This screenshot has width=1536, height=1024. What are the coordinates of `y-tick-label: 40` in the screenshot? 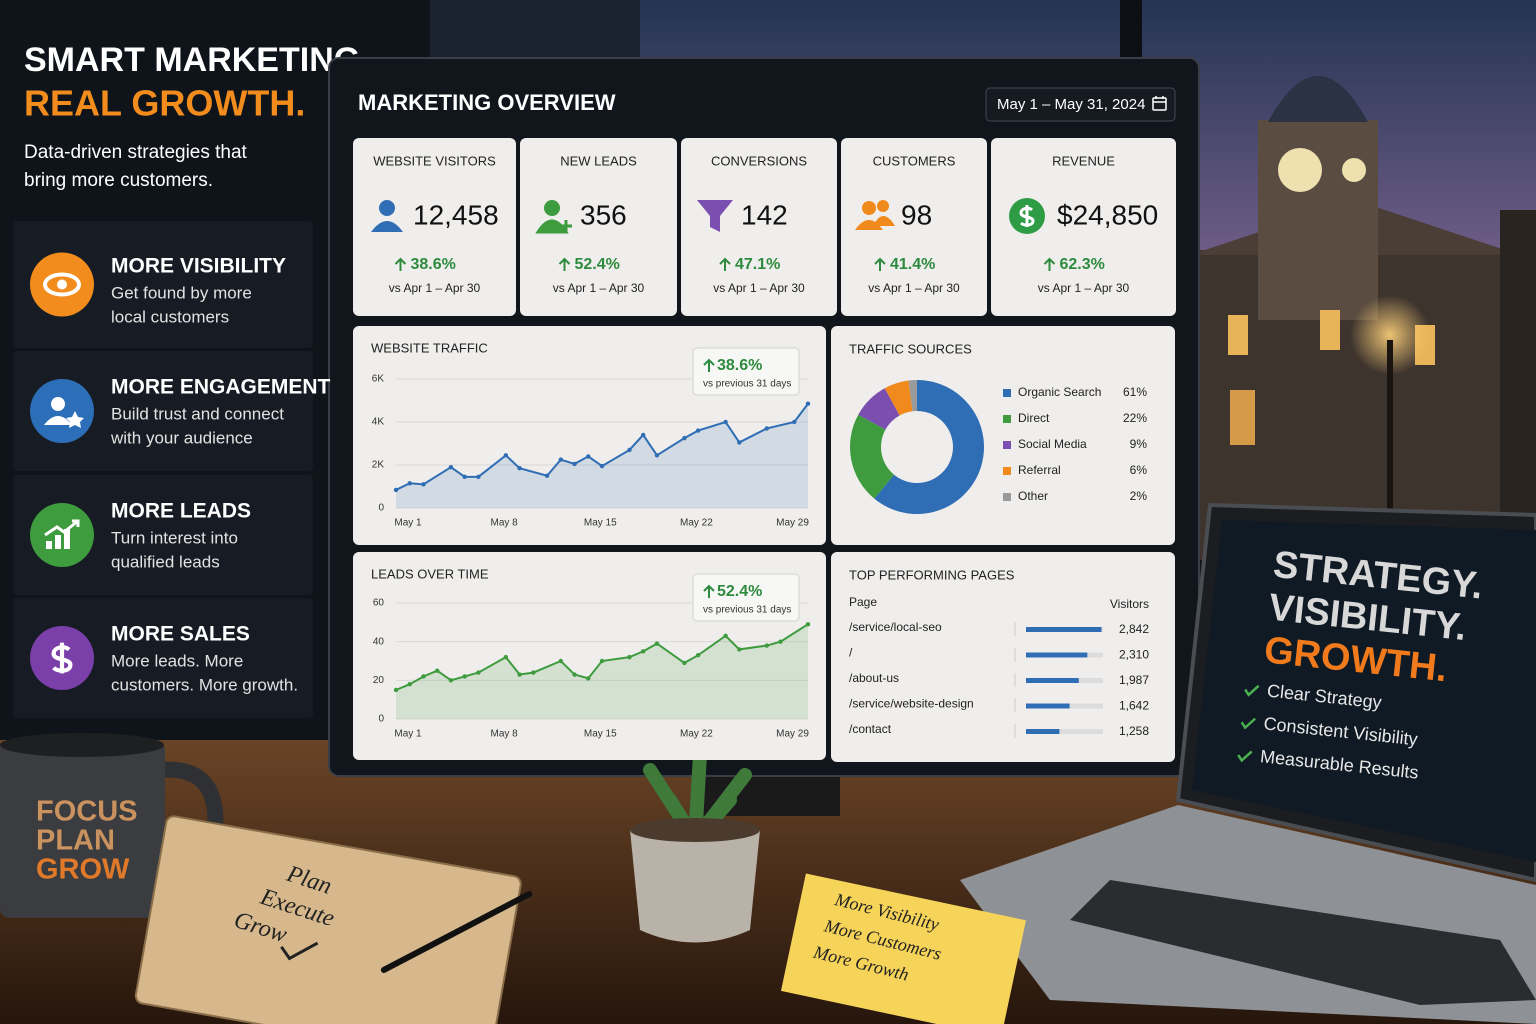 It's located at (379, 641).